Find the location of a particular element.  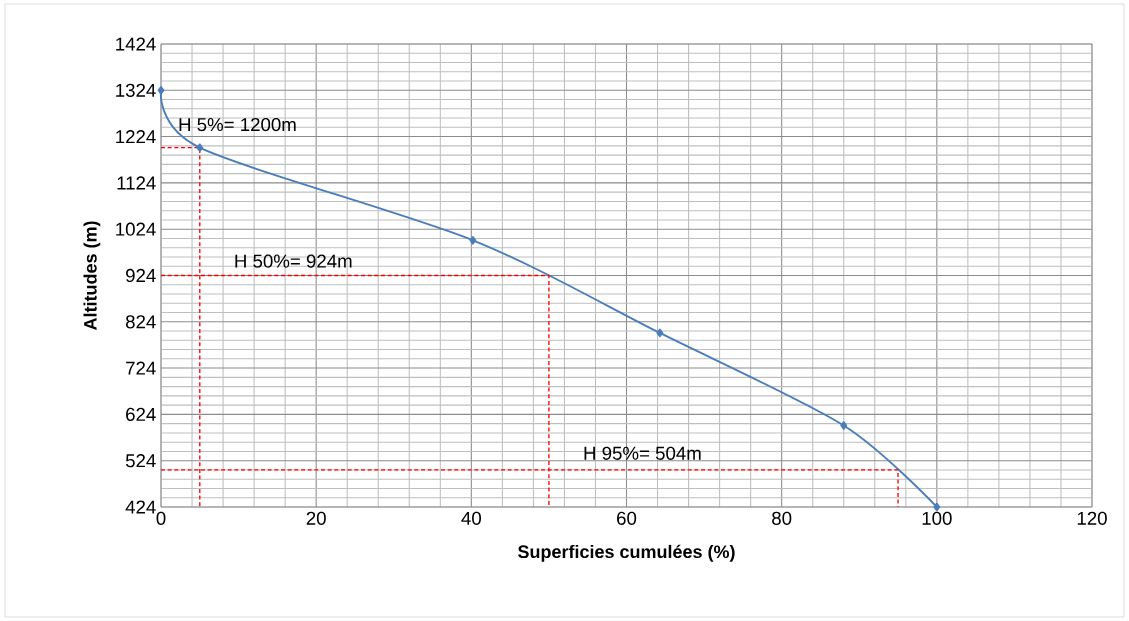

x-tick-label: 80 is located at coordinates (782, 518).